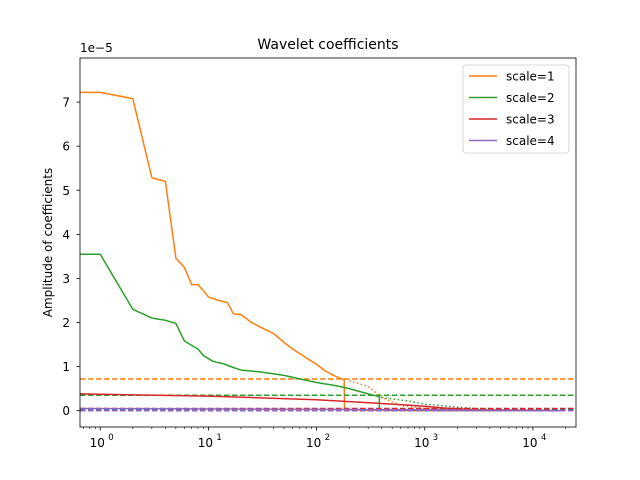 This screenshot has width=640, height=480. What do you see at coordinates (421, 443) in the screenshot?
I see `x-tick-label-3: 10` at bounding box center [421, 443].